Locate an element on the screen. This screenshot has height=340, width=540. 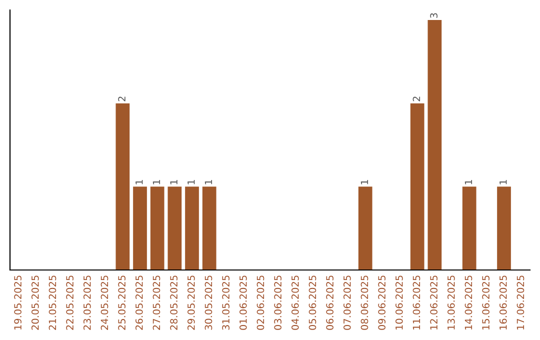
x-tick-label: 20.05.2025 is located at coordinates (35, 303).